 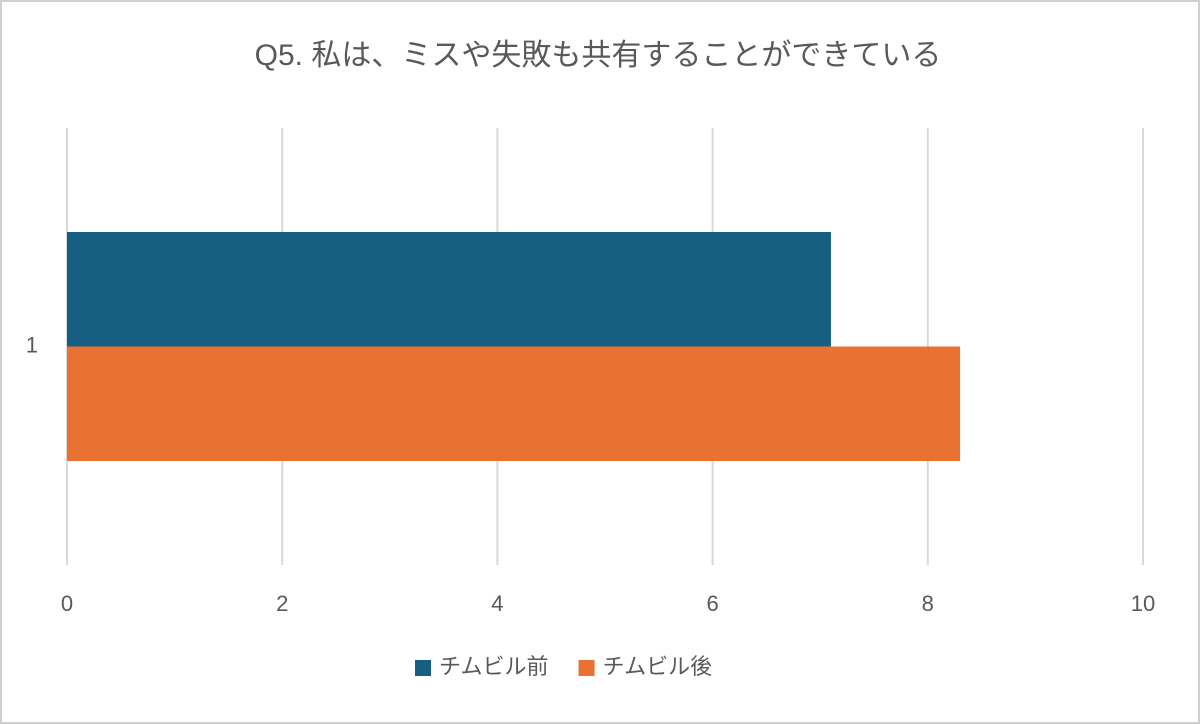 I want to click on x-tick-label: 4, so click(x=497, y=603).